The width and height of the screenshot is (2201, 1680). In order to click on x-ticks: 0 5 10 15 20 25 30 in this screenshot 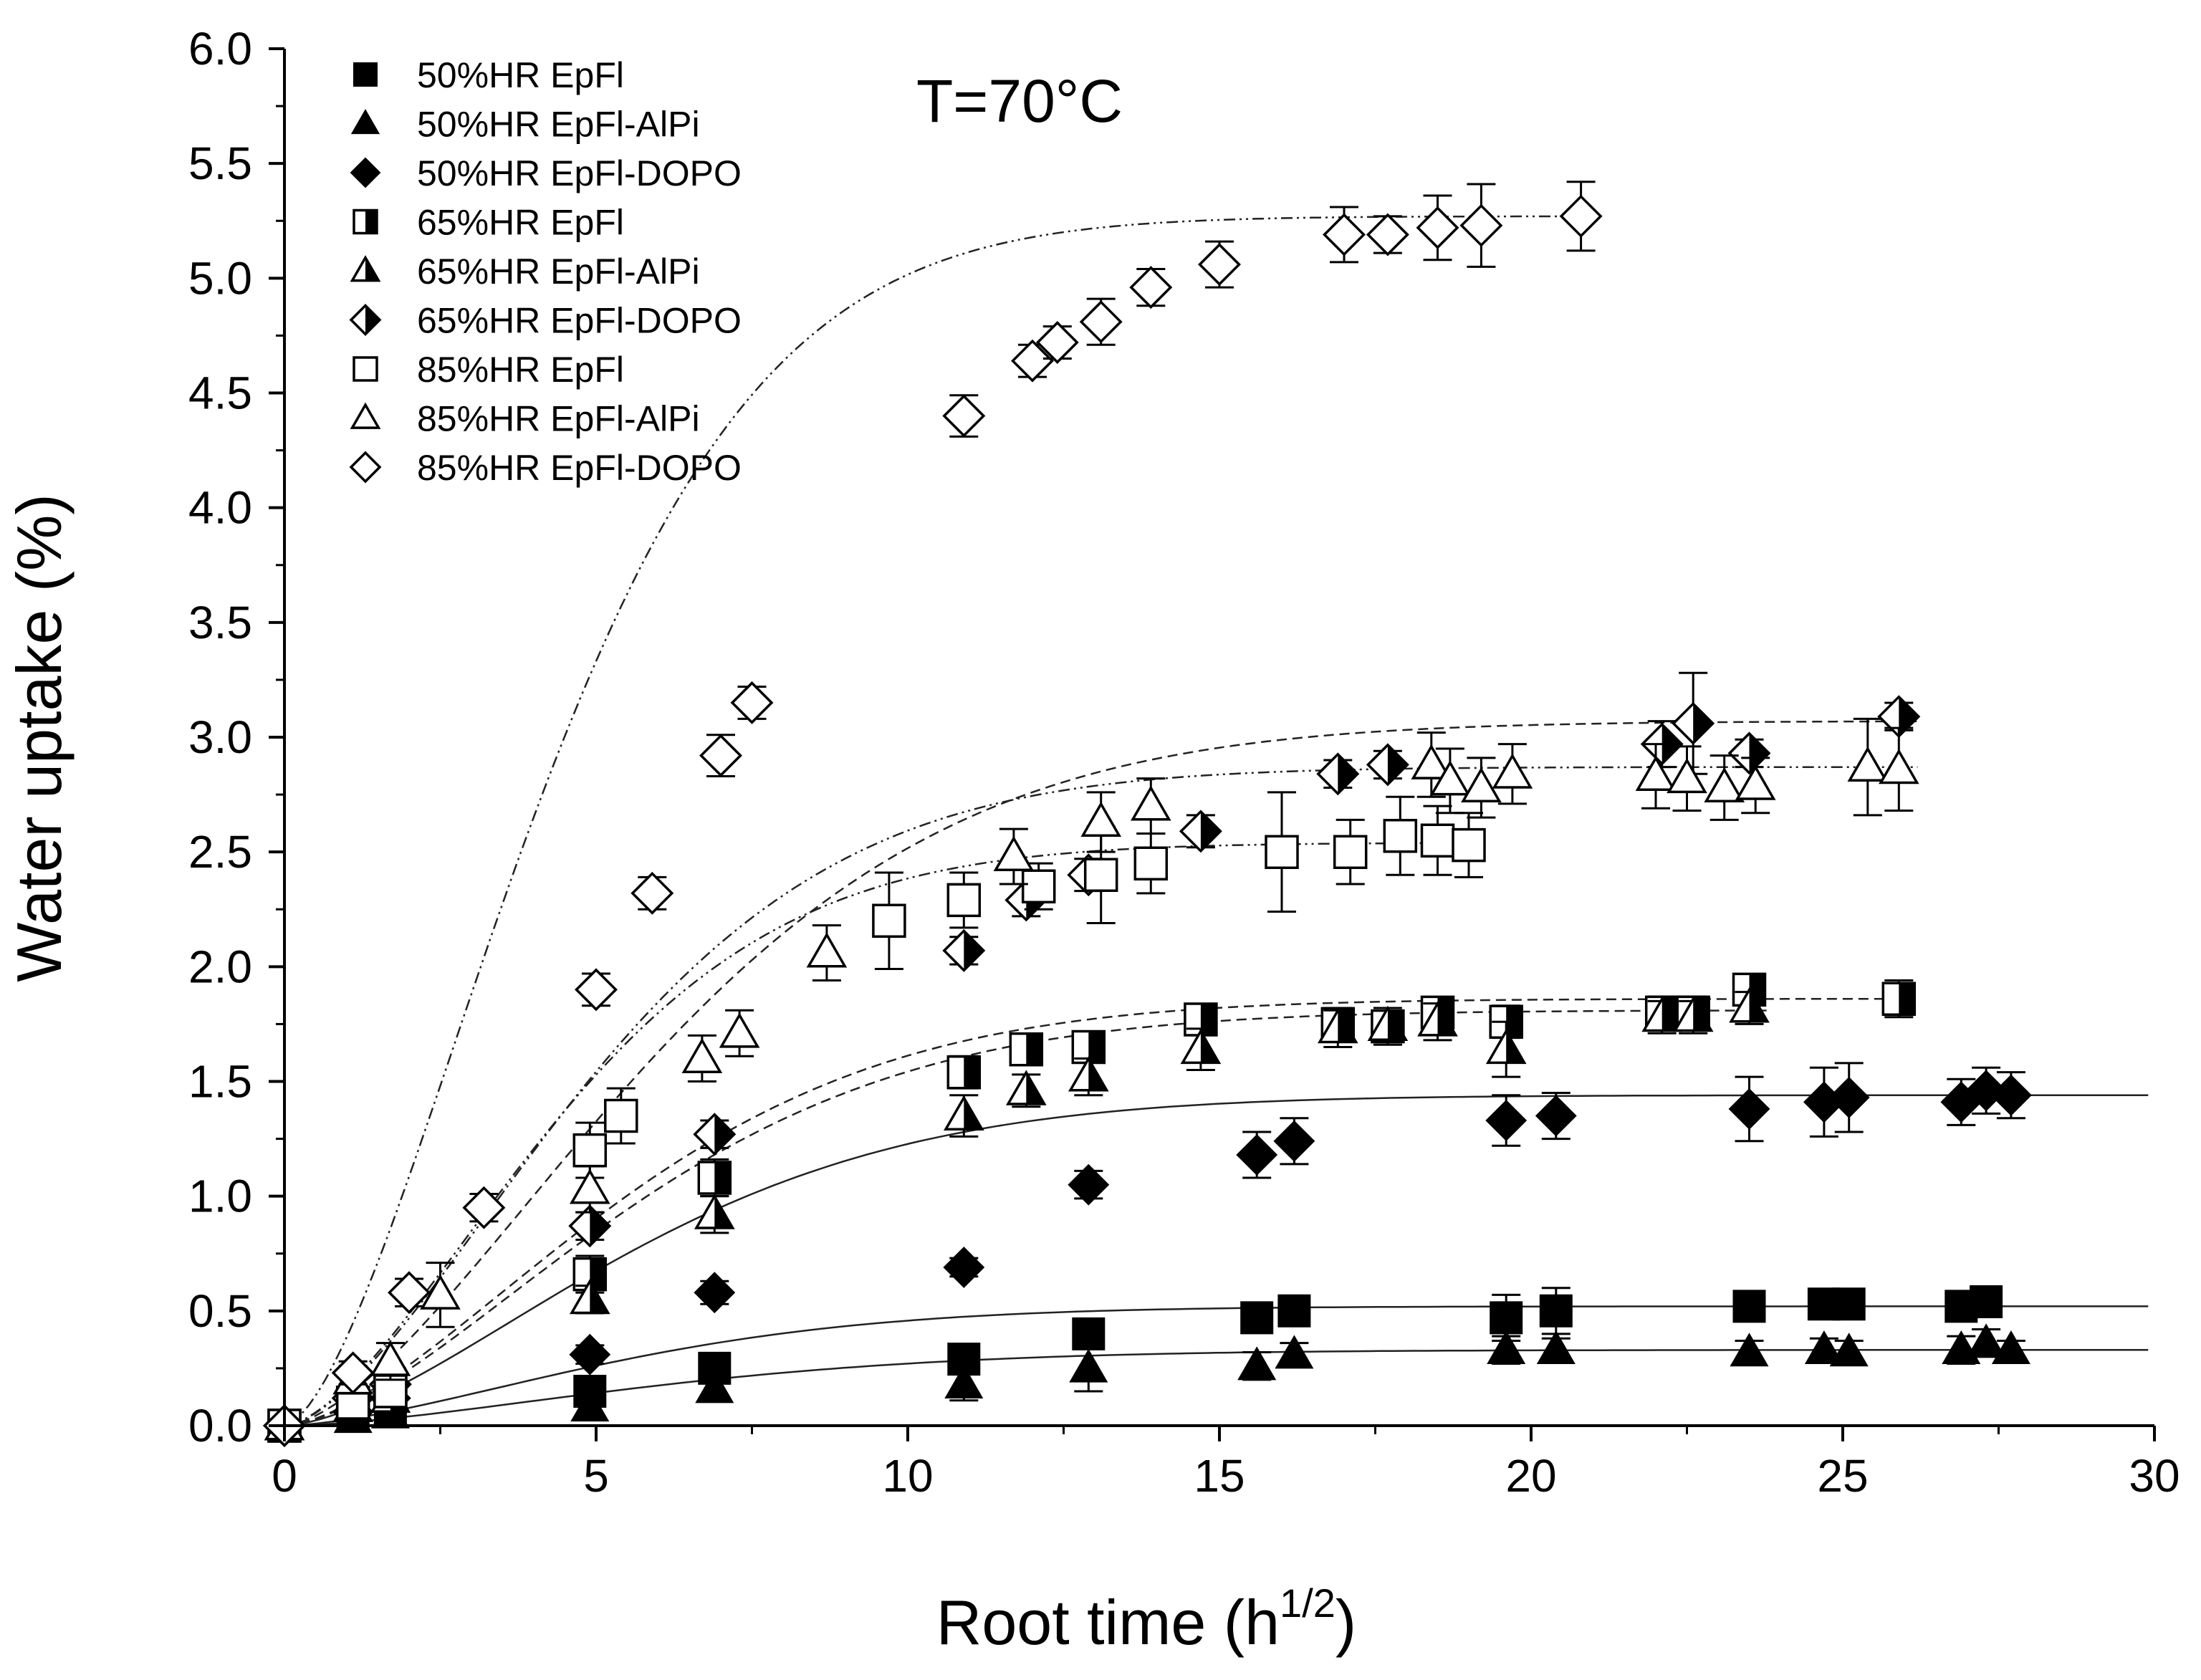, I will do `click(1226, 1464)`.